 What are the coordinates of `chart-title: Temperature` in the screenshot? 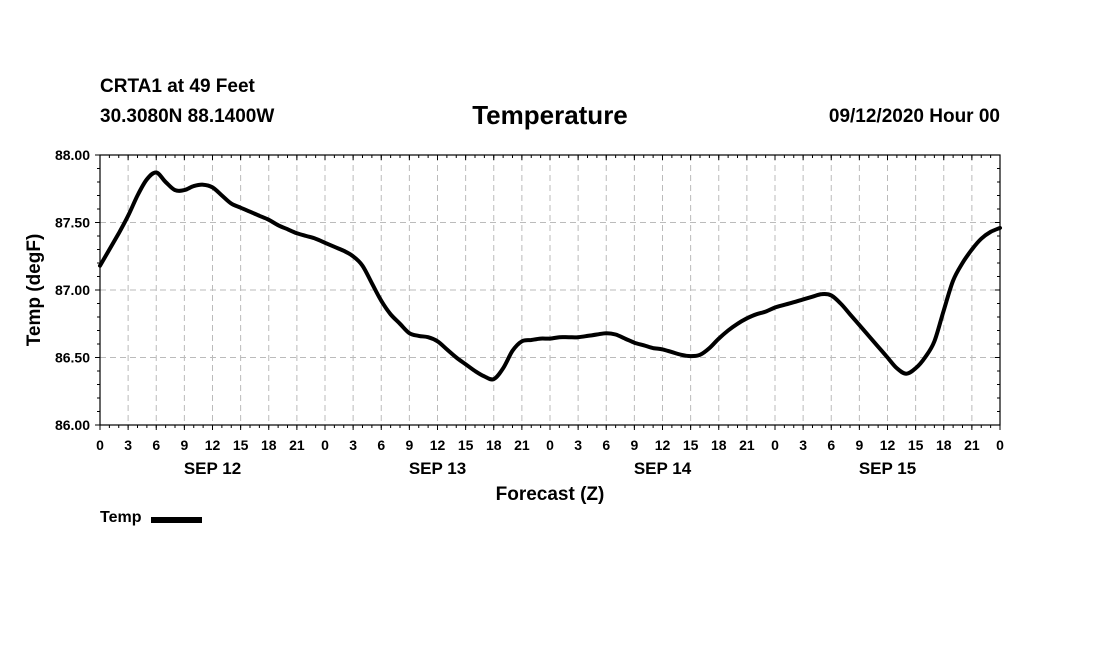 It's located at (550, 115).